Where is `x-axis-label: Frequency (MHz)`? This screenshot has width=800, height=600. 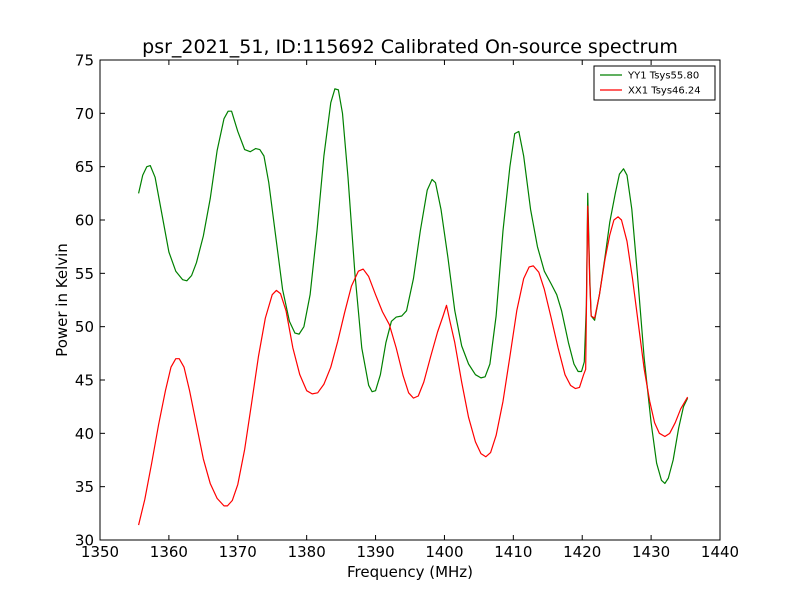 x-axis-label: Frequency (MHz) is located at coordinates (410, 572).